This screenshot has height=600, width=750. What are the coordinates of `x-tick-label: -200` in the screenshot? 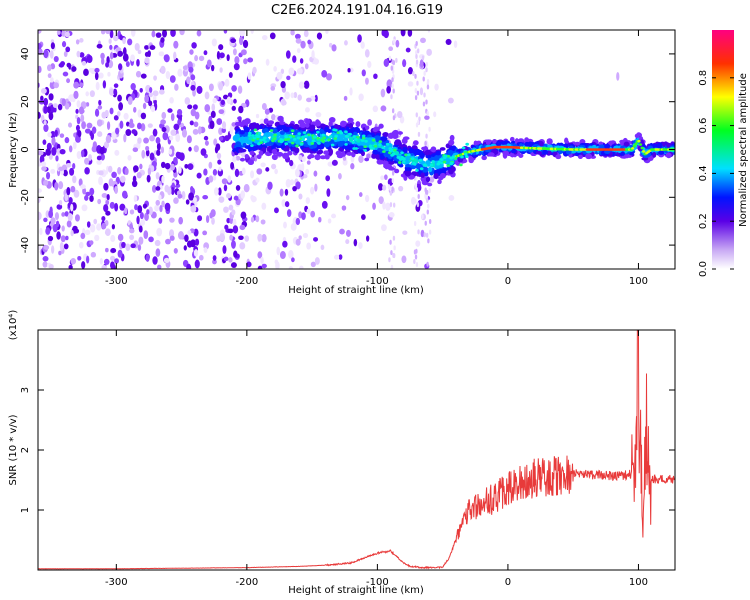 It's located at (247, 281).